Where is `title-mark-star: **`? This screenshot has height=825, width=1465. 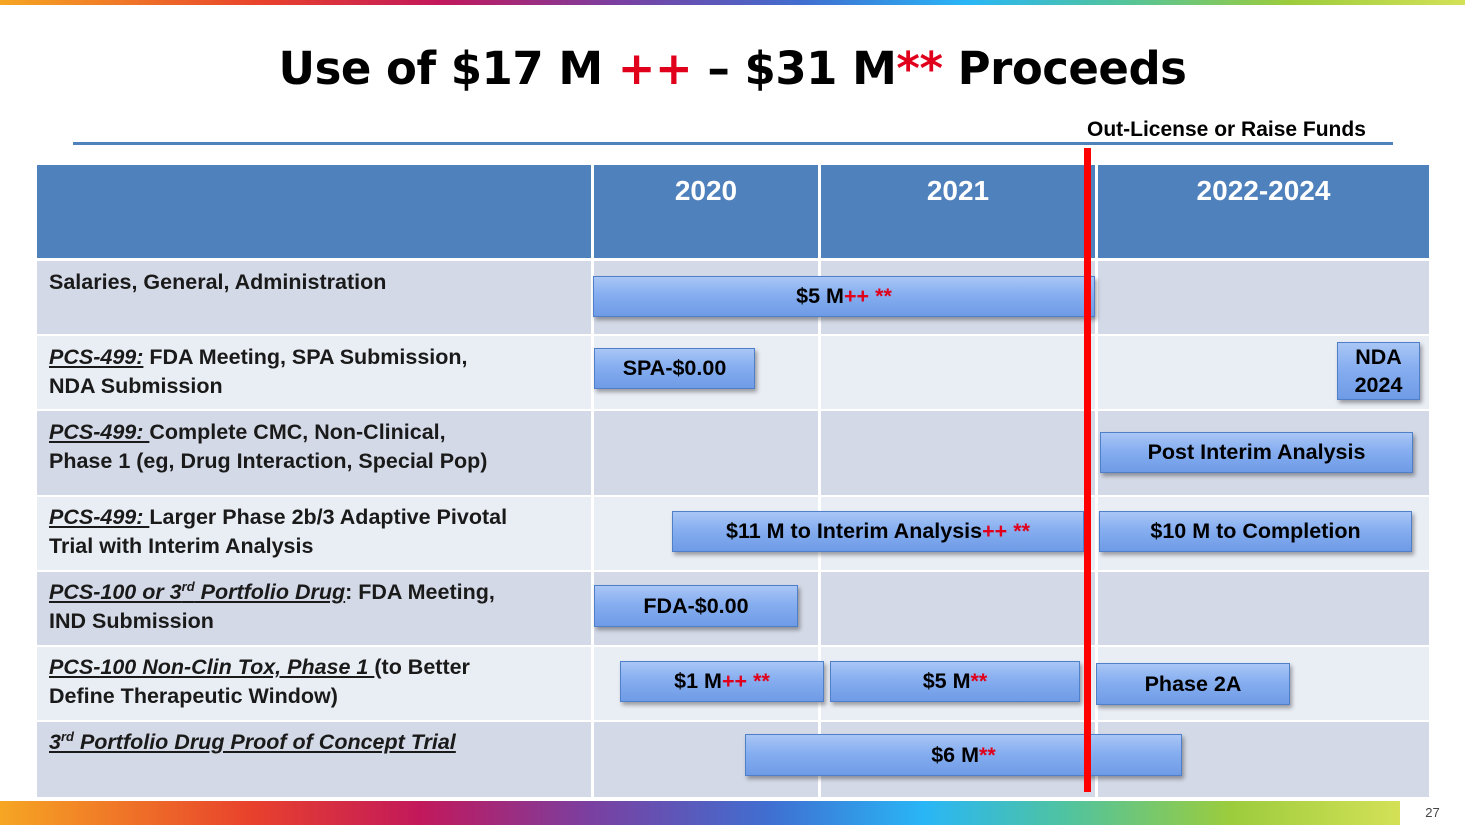
title-mark-star: ** is located at coordinates (919, 68).